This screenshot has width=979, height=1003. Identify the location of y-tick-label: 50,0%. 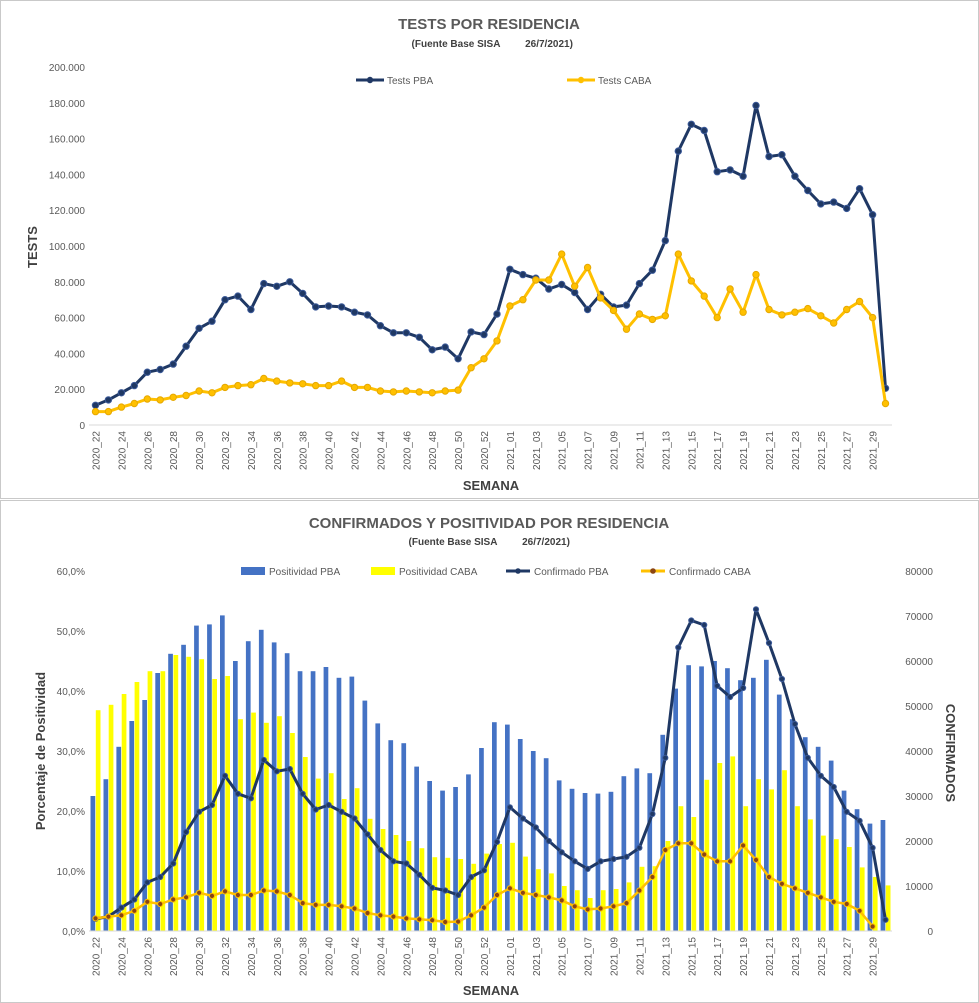
(71, 632).